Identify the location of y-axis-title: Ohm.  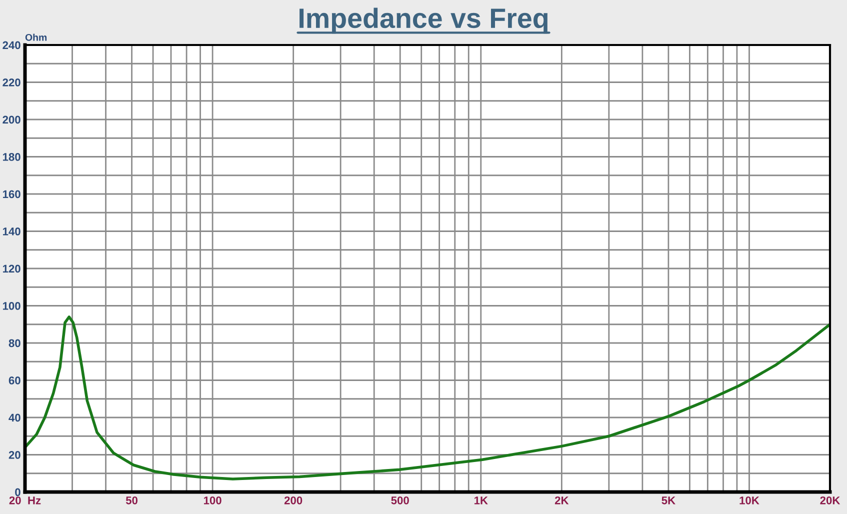
(36, 37).